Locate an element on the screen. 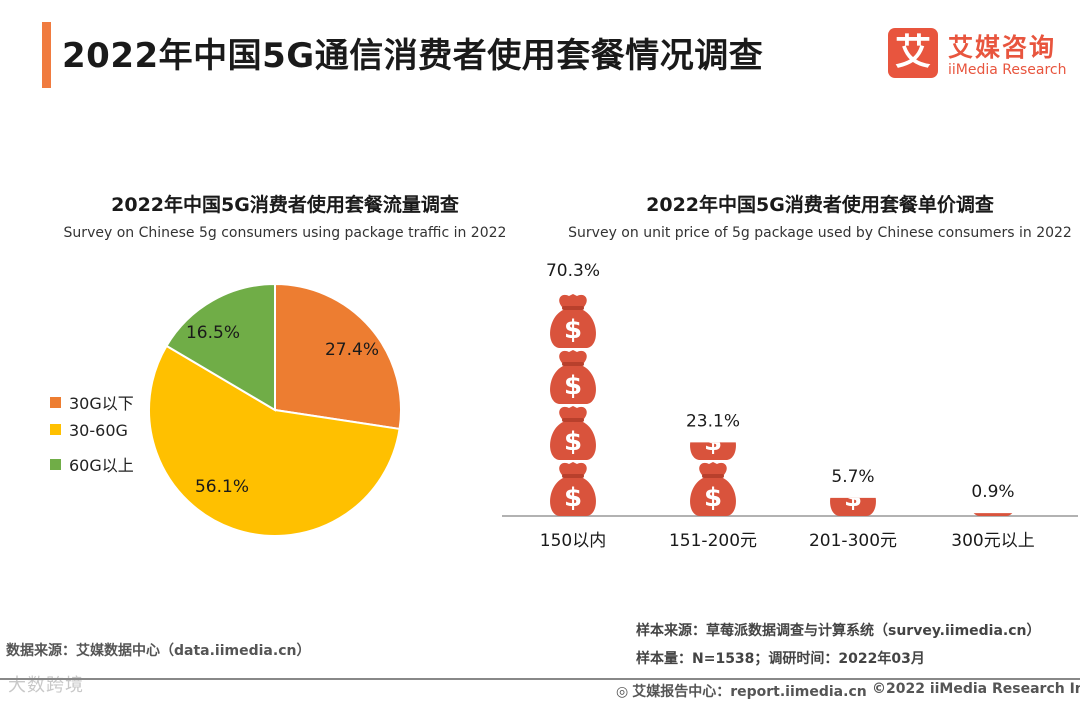  sample-source-note: 样本来源：草莓派数据调查与计算系统（survey.iimedia.cn） is located at coordinates (838, 631).